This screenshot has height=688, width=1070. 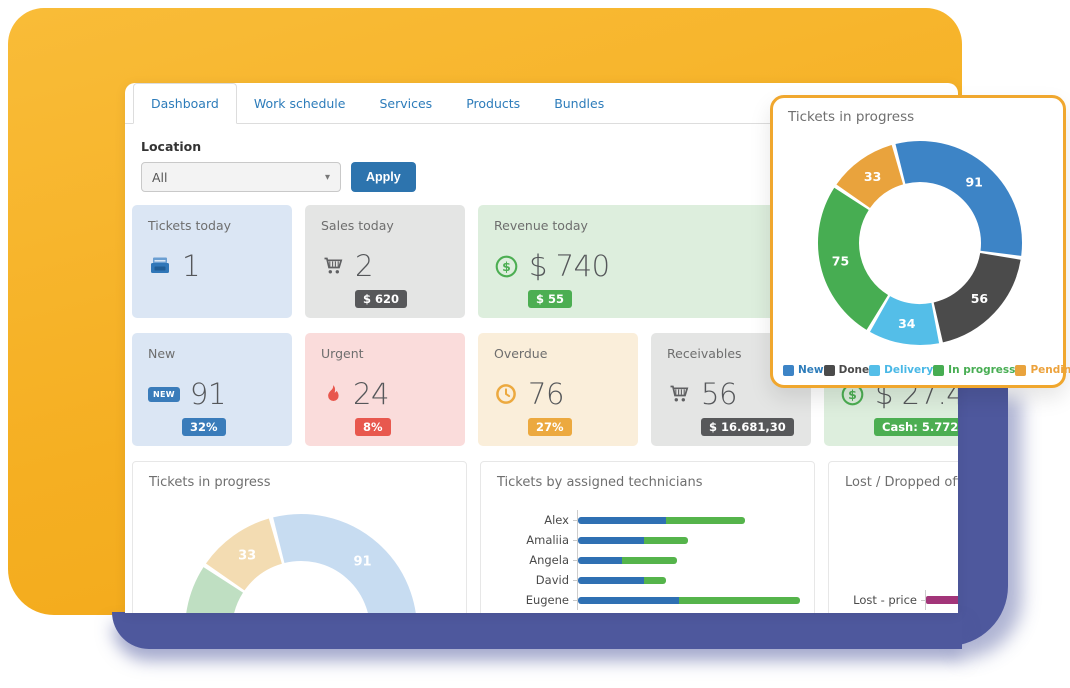 I want to click on apply-button: Apply, so click(x=383, y=177).